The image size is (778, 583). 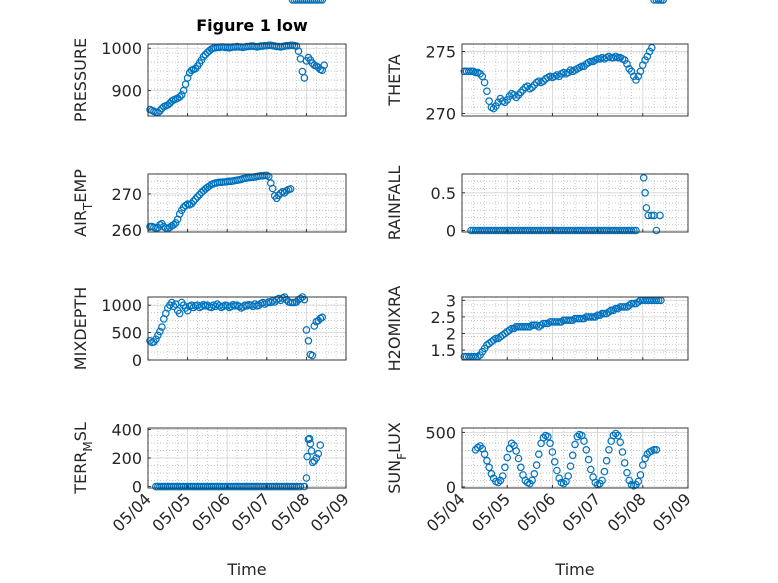 I want to click on major-grid, so click(x=575, y=203).